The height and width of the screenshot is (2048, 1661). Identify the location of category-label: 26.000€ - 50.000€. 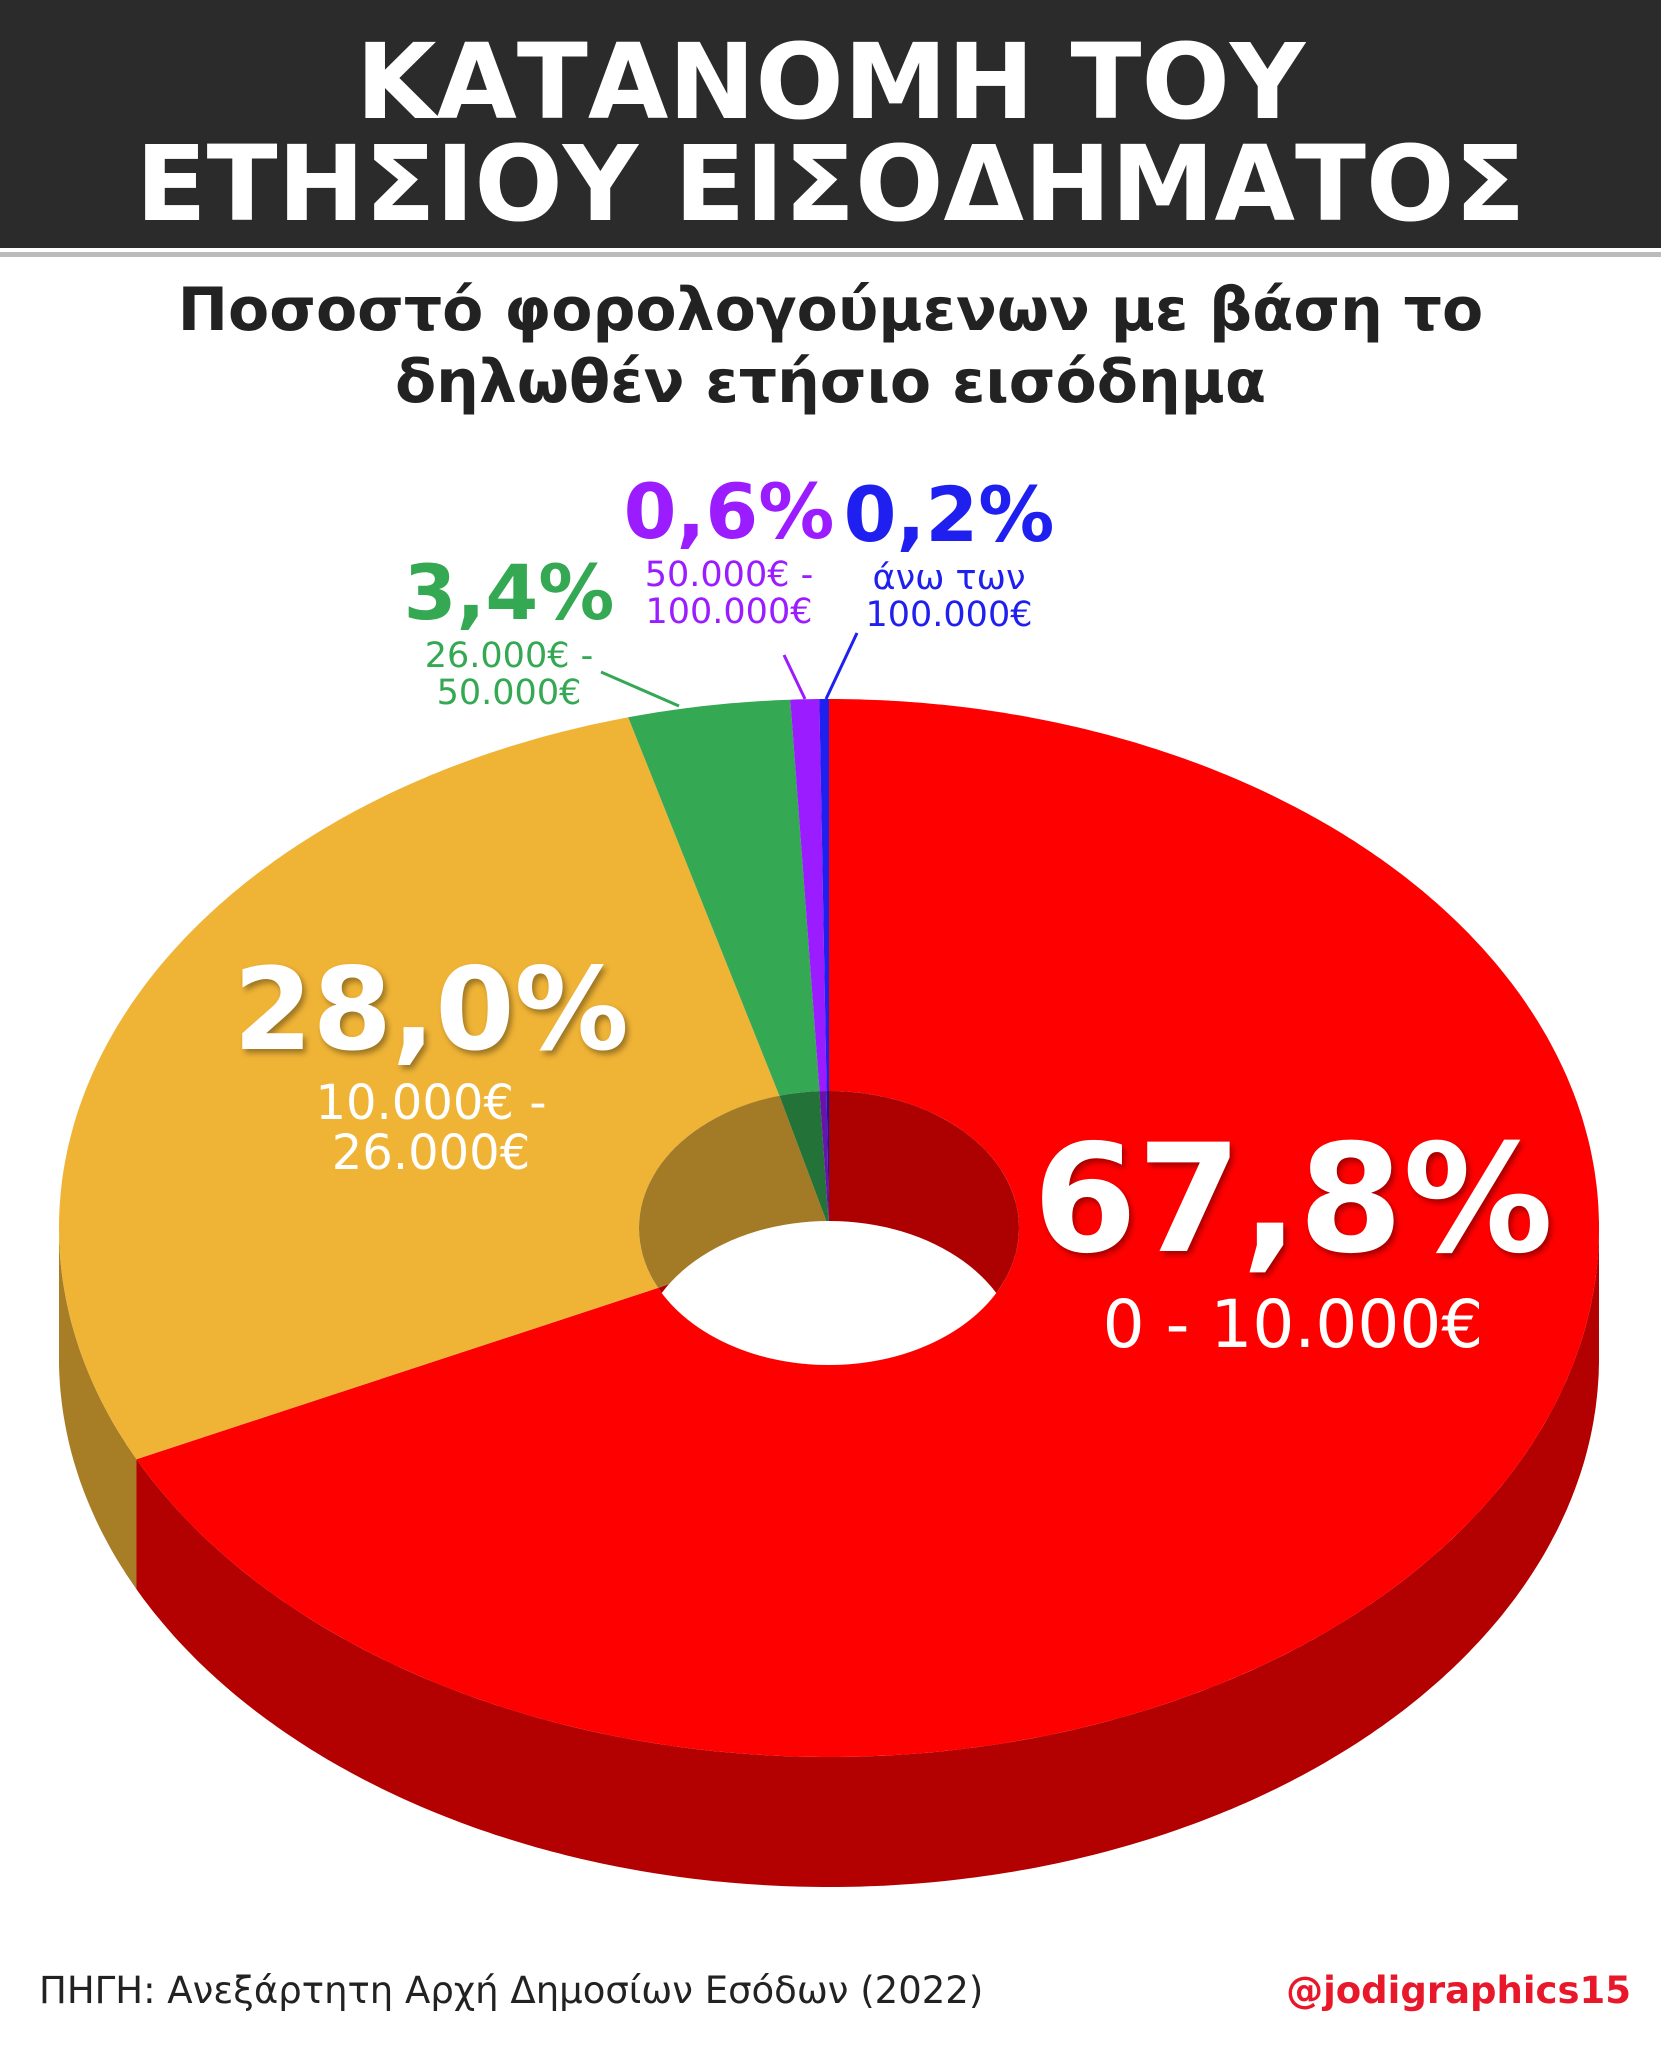
(509, 674).